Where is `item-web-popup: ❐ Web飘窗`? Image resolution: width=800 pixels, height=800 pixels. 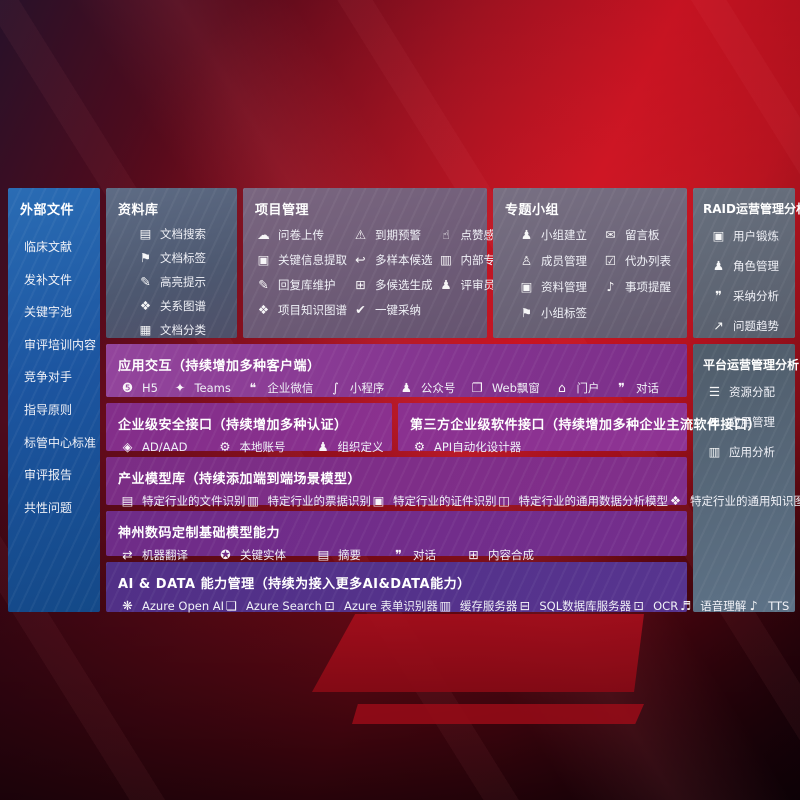
item-web-popup: ❐ Web飘窗 is located at coordinates (505, 388).